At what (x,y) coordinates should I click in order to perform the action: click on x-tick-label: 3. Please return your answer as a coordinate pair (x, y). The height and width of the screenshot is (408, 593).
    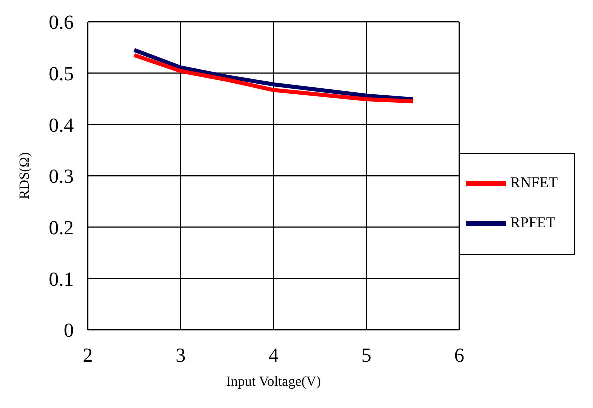
    Looking at the image, I should click on (181, 356).